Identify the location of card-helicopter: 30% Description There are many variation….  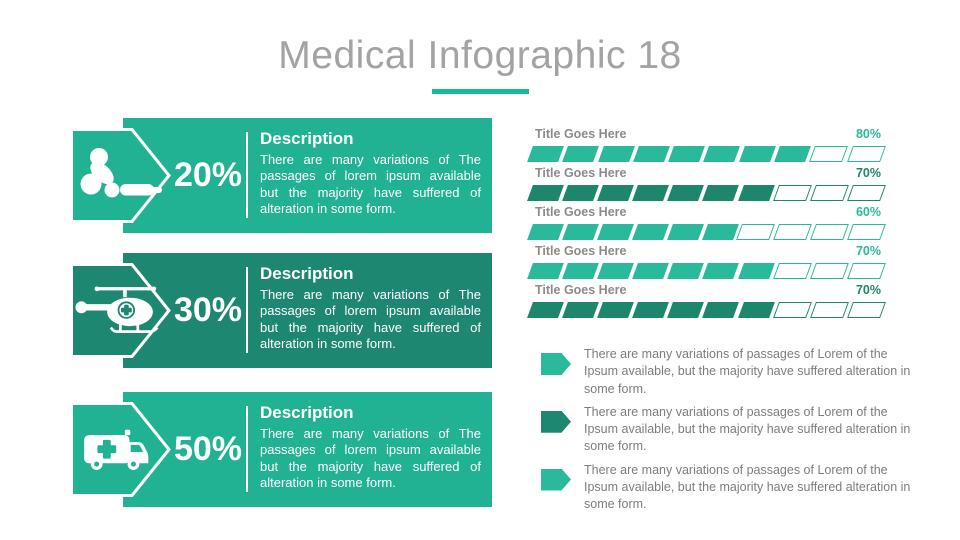
(281, 310).